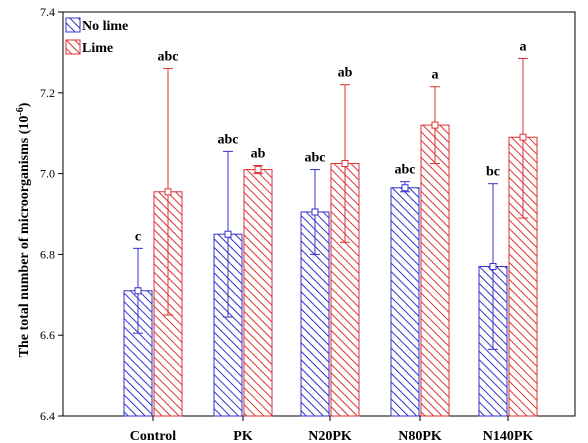  What do you see at coordinates (105, 26) in the screenshot?
I see `legend-label-no-lime: No lime` at bounding box center [105, 26].